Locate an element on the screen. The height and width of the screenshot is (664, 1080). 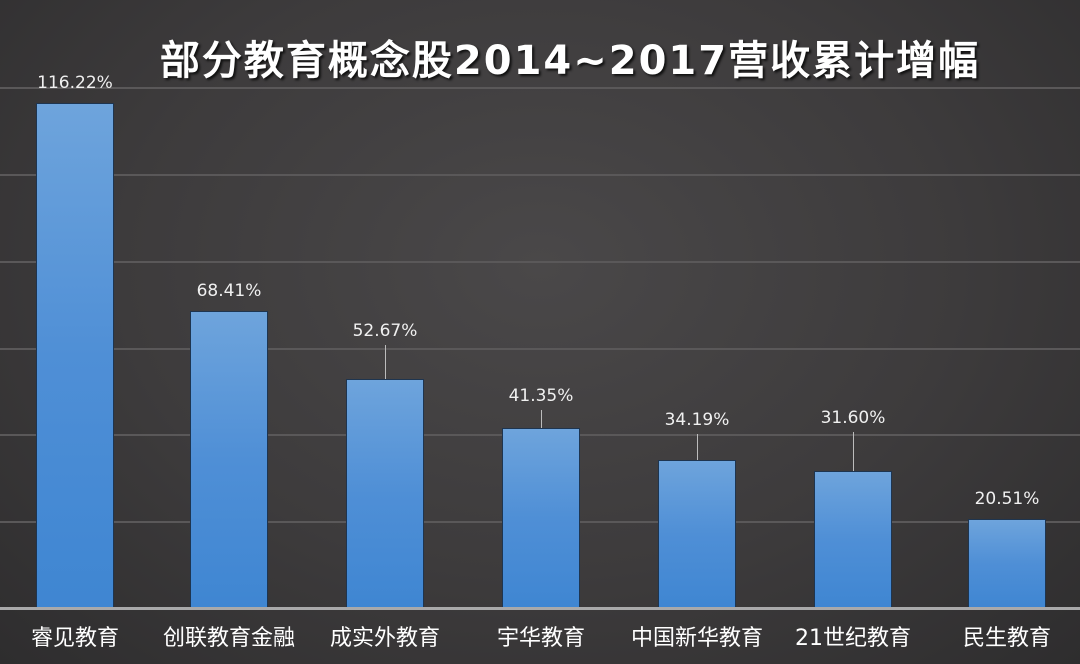
category-label: 成实外教育 is located at coordinates (384, 638).